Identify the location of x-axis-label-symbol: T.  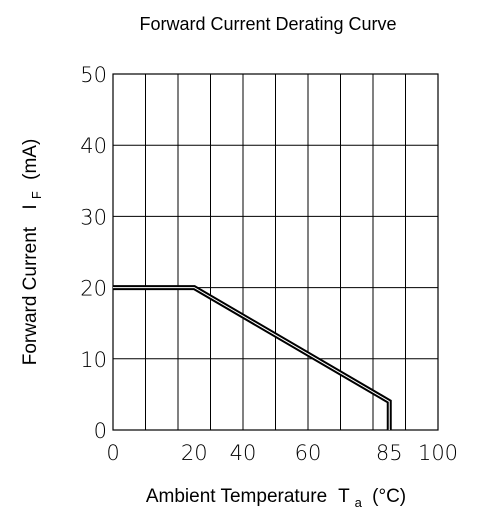
(344, 496).